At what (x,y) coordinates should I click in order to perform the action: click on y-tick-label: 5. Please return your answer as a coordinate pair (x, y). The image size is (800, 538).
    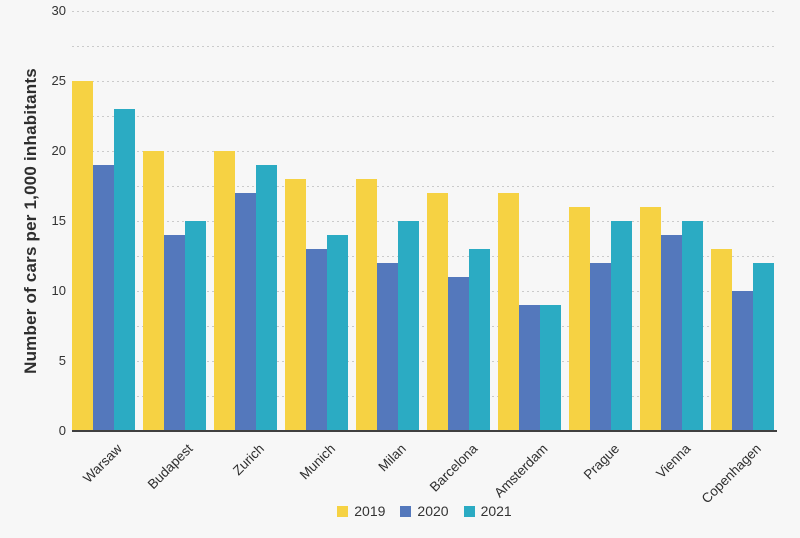
    Looking at the image, I should click on (62, 360).